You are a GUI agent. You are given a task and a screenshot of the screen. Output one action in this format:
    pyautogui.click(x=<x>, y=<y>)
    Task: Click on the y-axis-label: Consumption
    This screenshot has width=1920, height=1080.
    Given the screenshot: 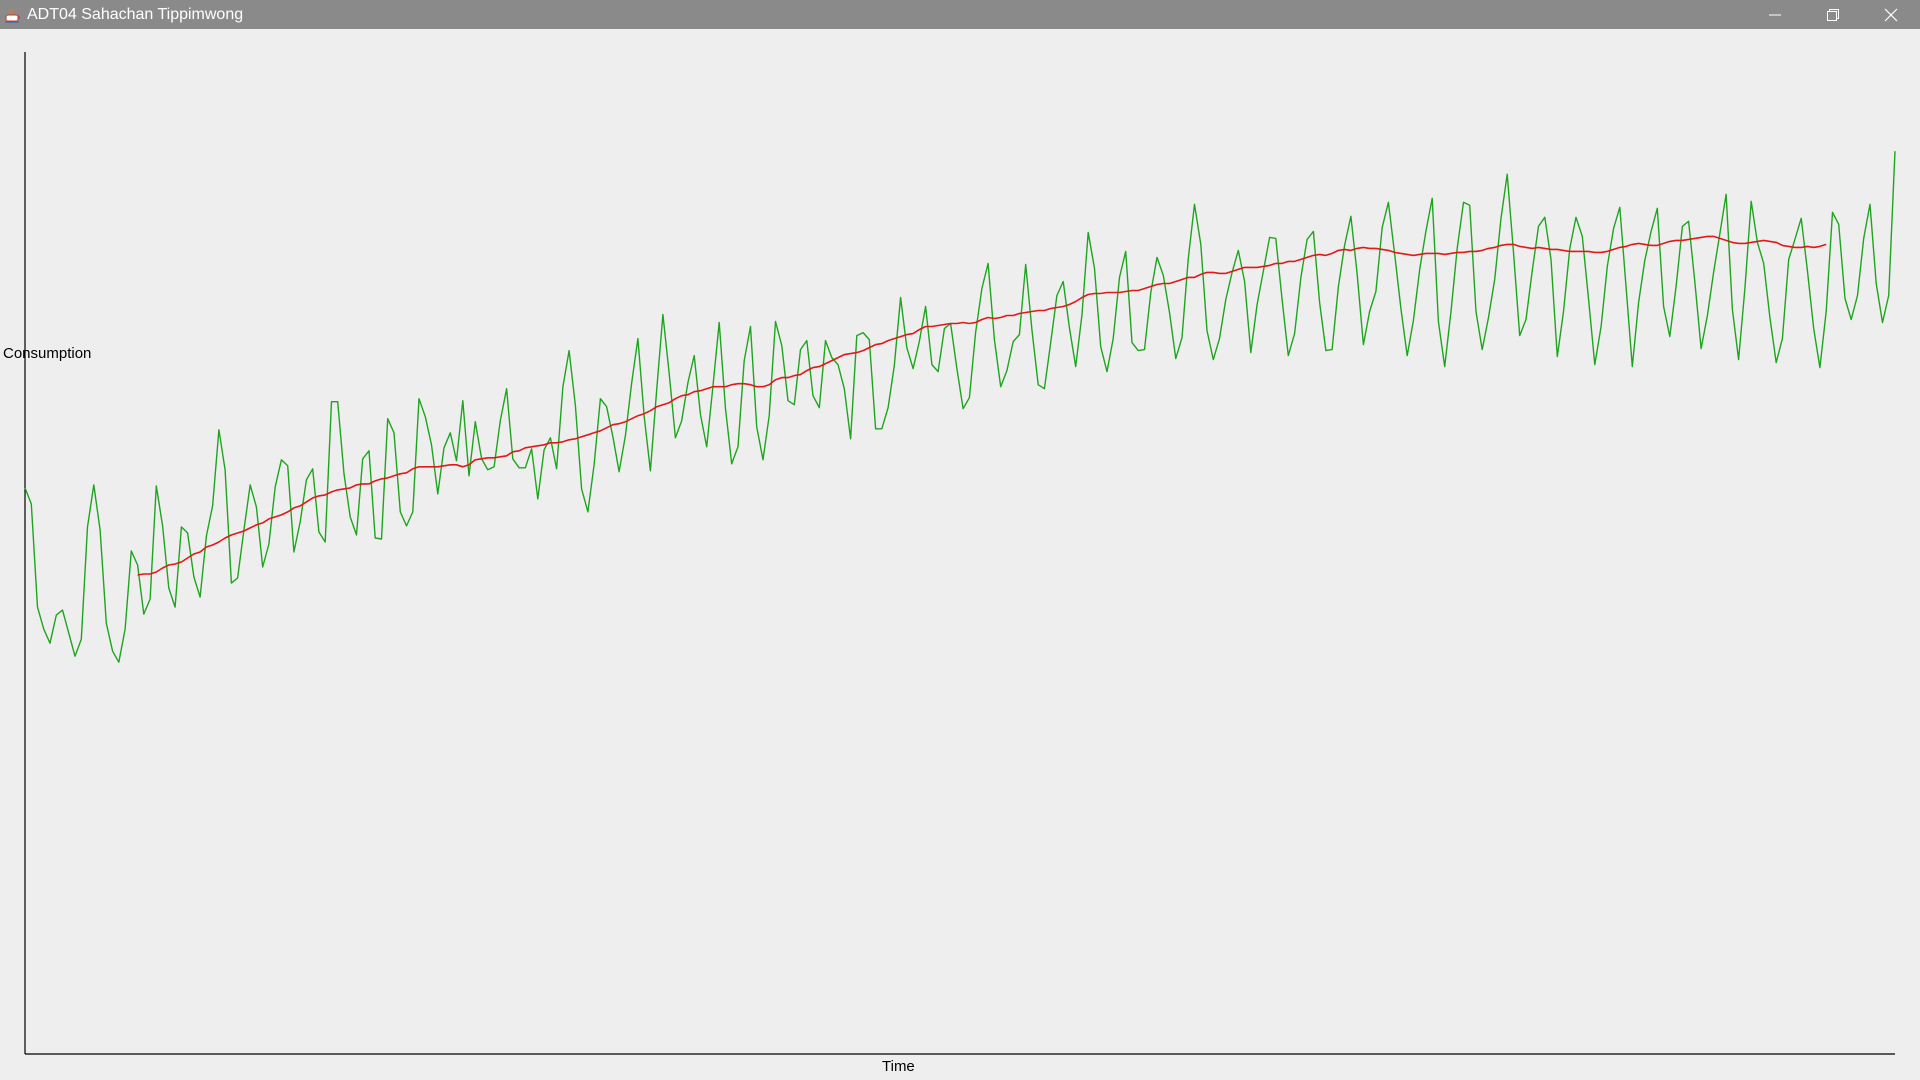 What is the action you would take?
    pyautogui.click(x=47, y=353)
    